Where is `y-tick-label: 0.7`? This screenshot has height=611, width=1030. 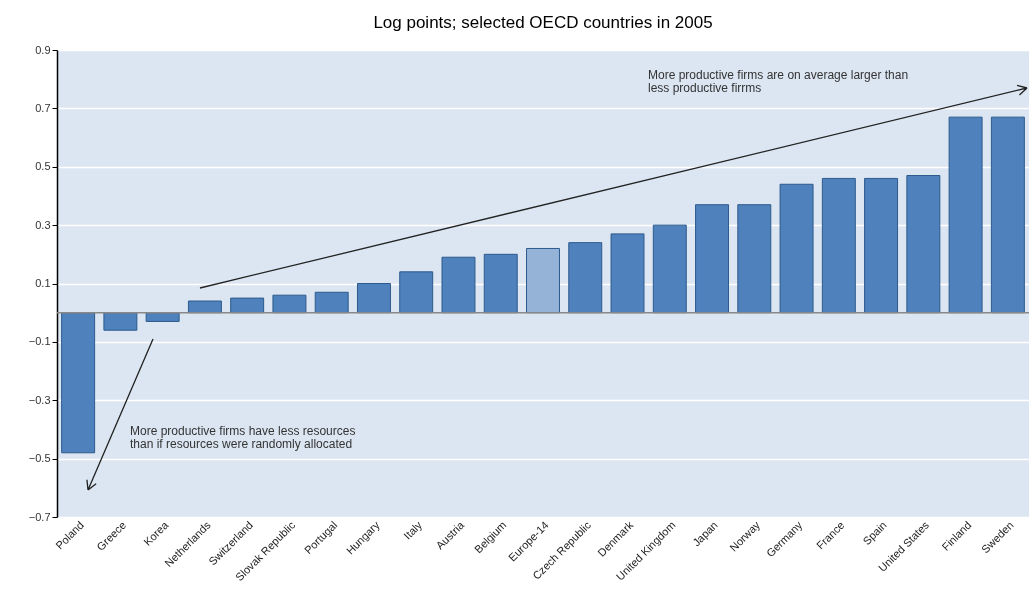
y-tick-label: 0.7 is located at coordinates (43, 107).